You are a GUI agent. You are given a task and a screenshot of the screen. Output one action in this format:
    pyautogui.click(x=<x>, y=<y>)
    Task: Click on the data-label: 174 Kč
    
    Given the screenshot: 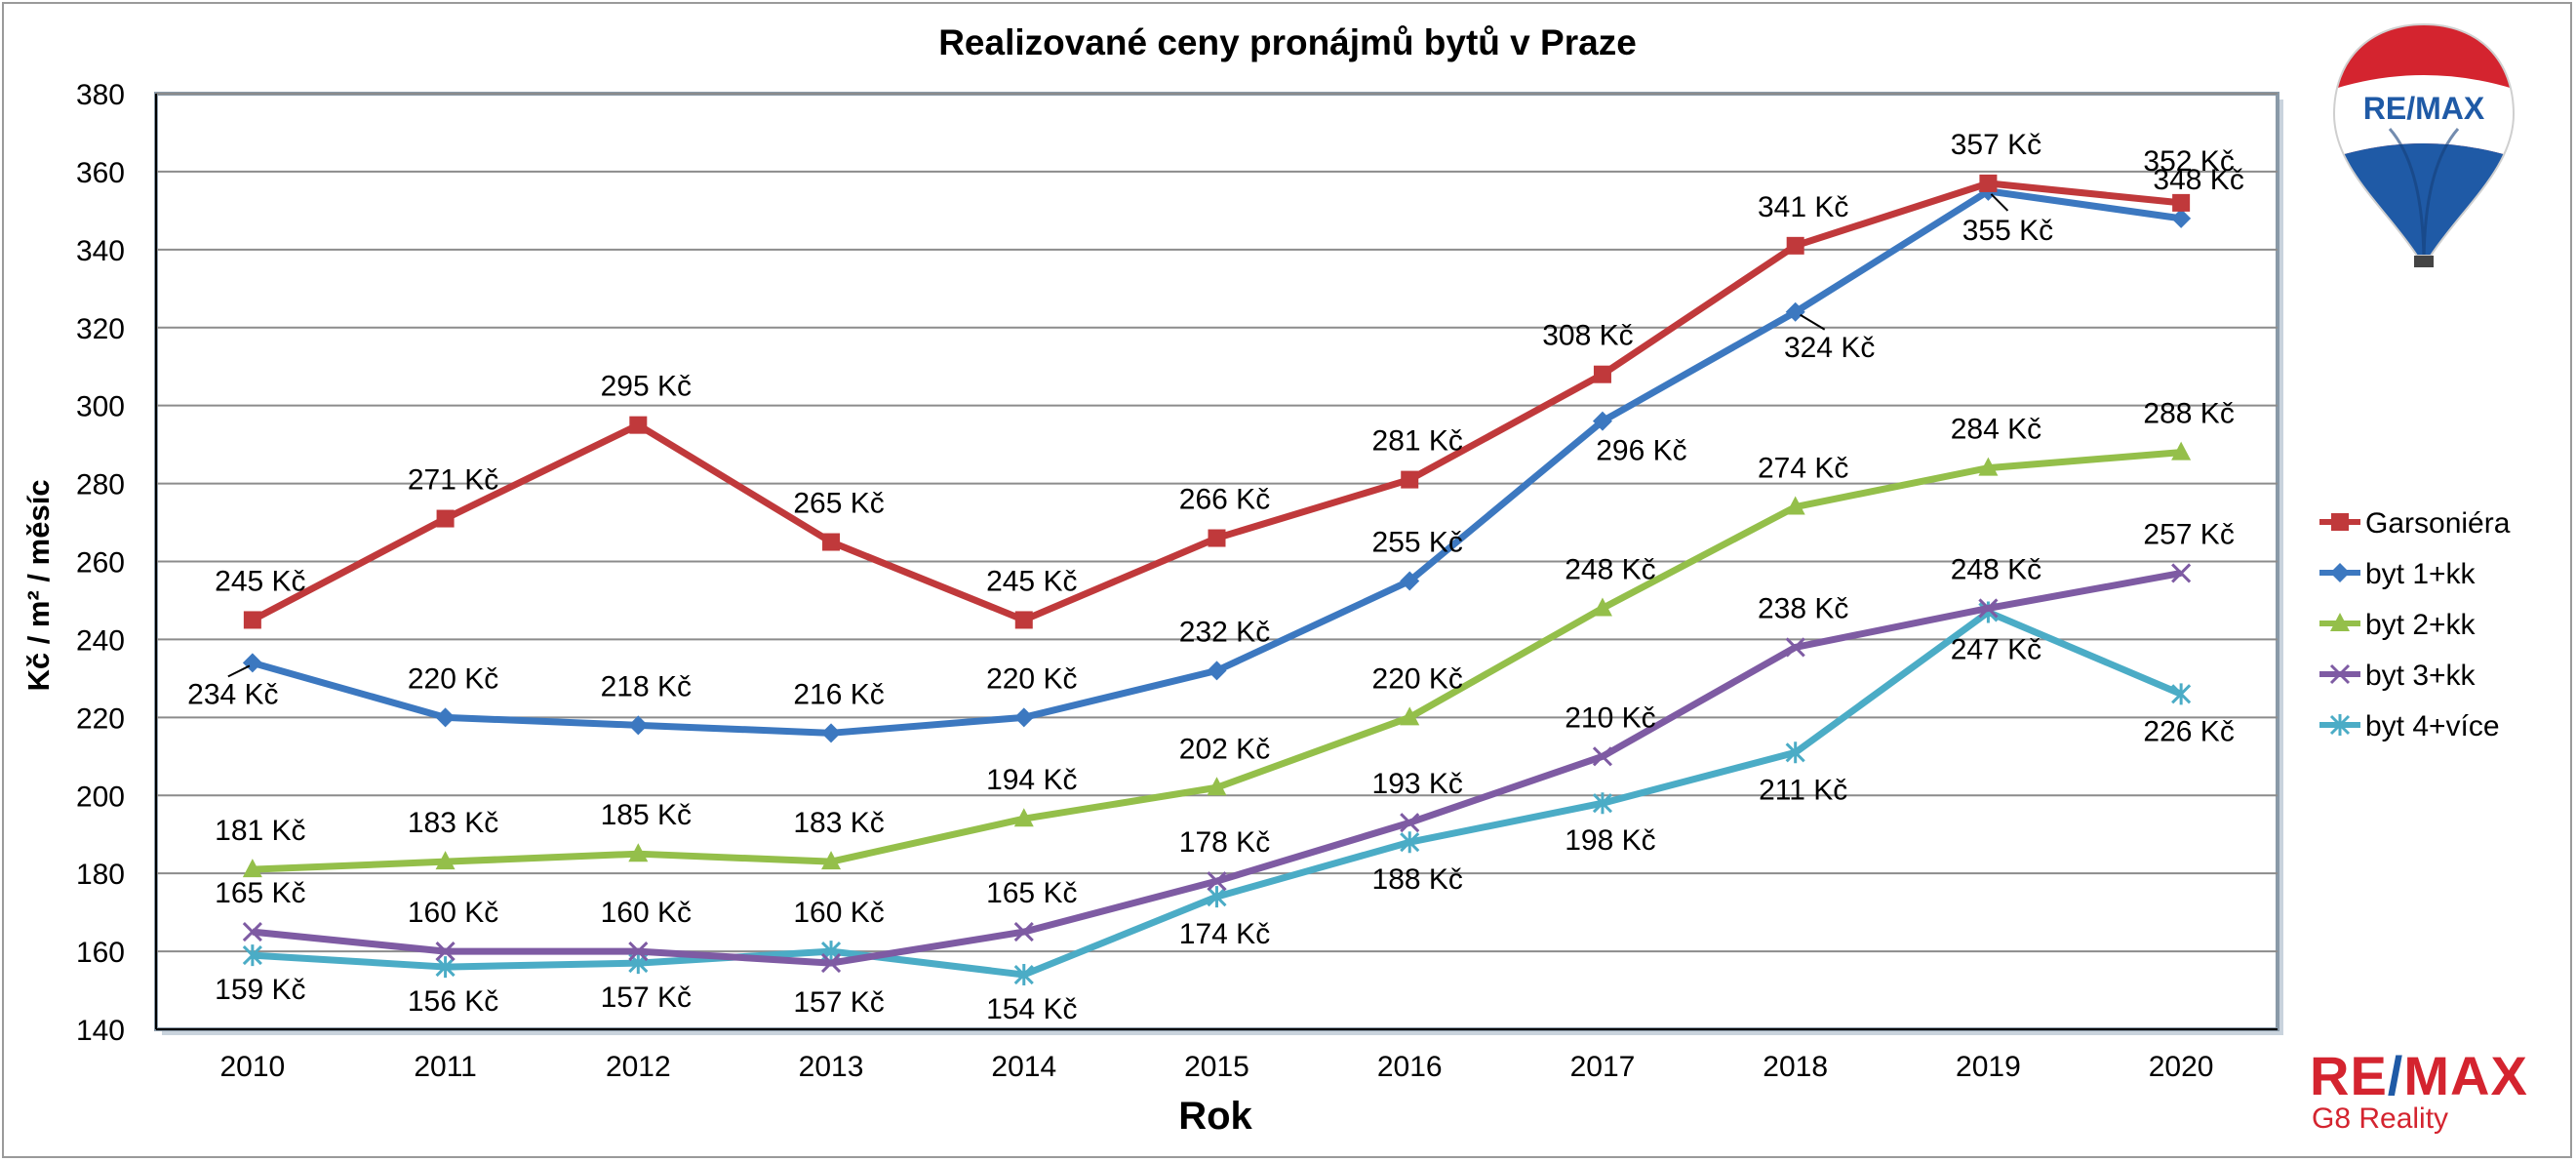 What is the action you would take?
    pyautogui.click(x=1224, y=934)
    